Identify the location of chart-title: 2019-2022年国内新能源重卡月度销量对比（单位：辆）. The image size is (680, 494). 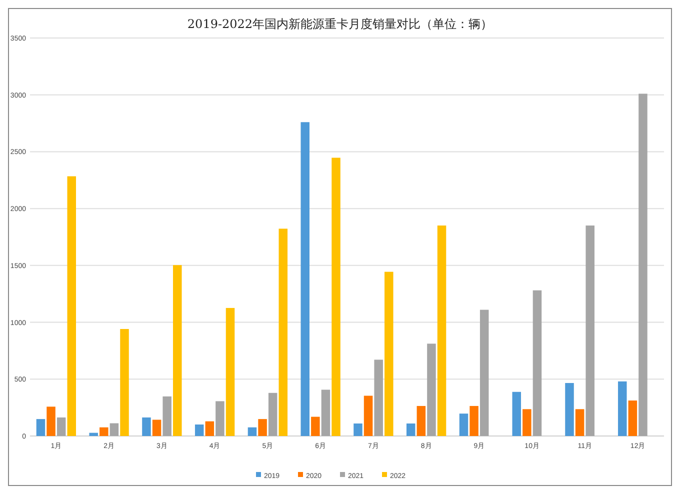
(340, 24).